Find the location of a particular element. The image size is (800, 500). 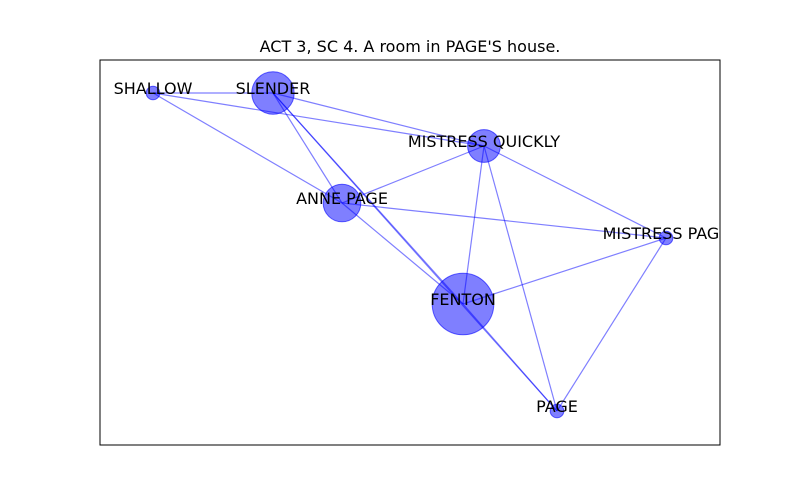

node-mistress-quickly is located at coordinates (484, 146).